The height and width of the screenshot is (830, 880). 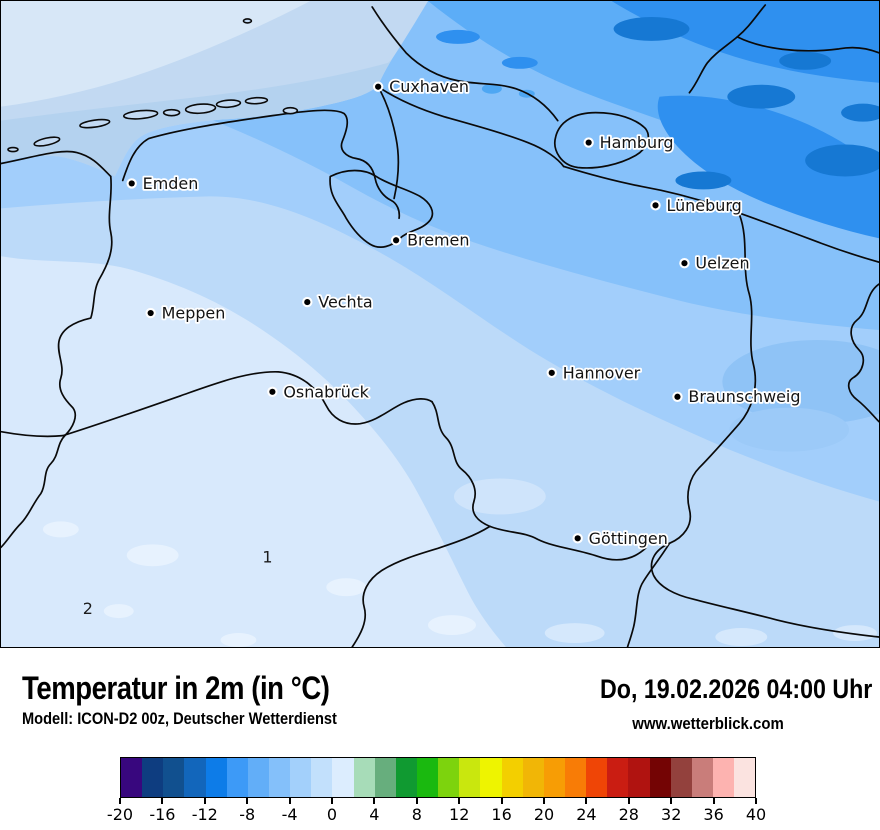 What do you see at coordinates (863, 353) in the screenshot?
I see `east-border-squiggle` at bounding box center [863, 353].